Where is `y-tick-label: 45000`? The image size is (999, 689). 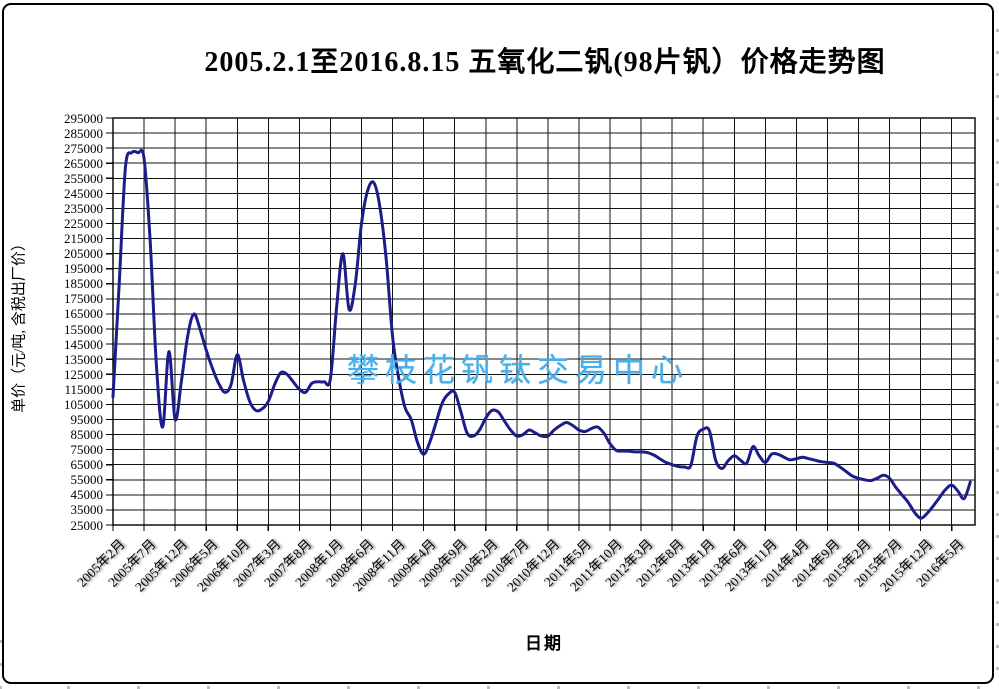
y-tick-label: 45000 is located at coordinates (87, 495).